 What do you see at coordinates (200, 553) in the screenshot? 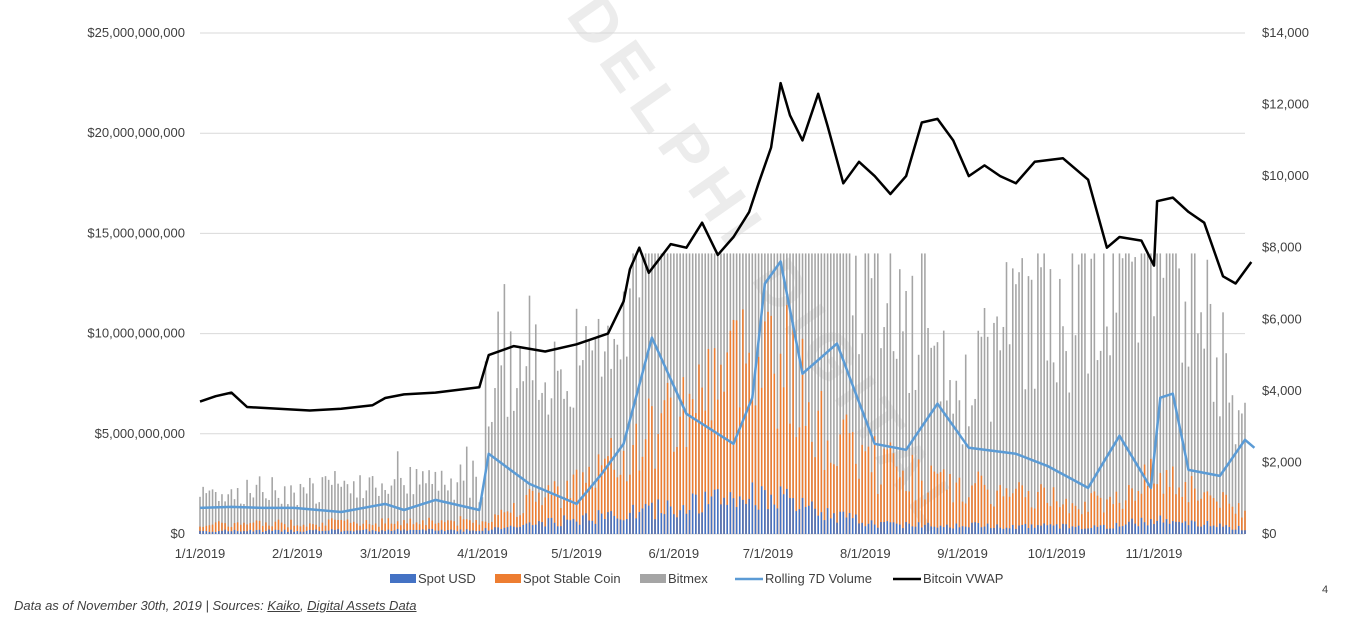
I see `x-axis-tick-label: 1/1/2019` at bounding box center [200, 553].